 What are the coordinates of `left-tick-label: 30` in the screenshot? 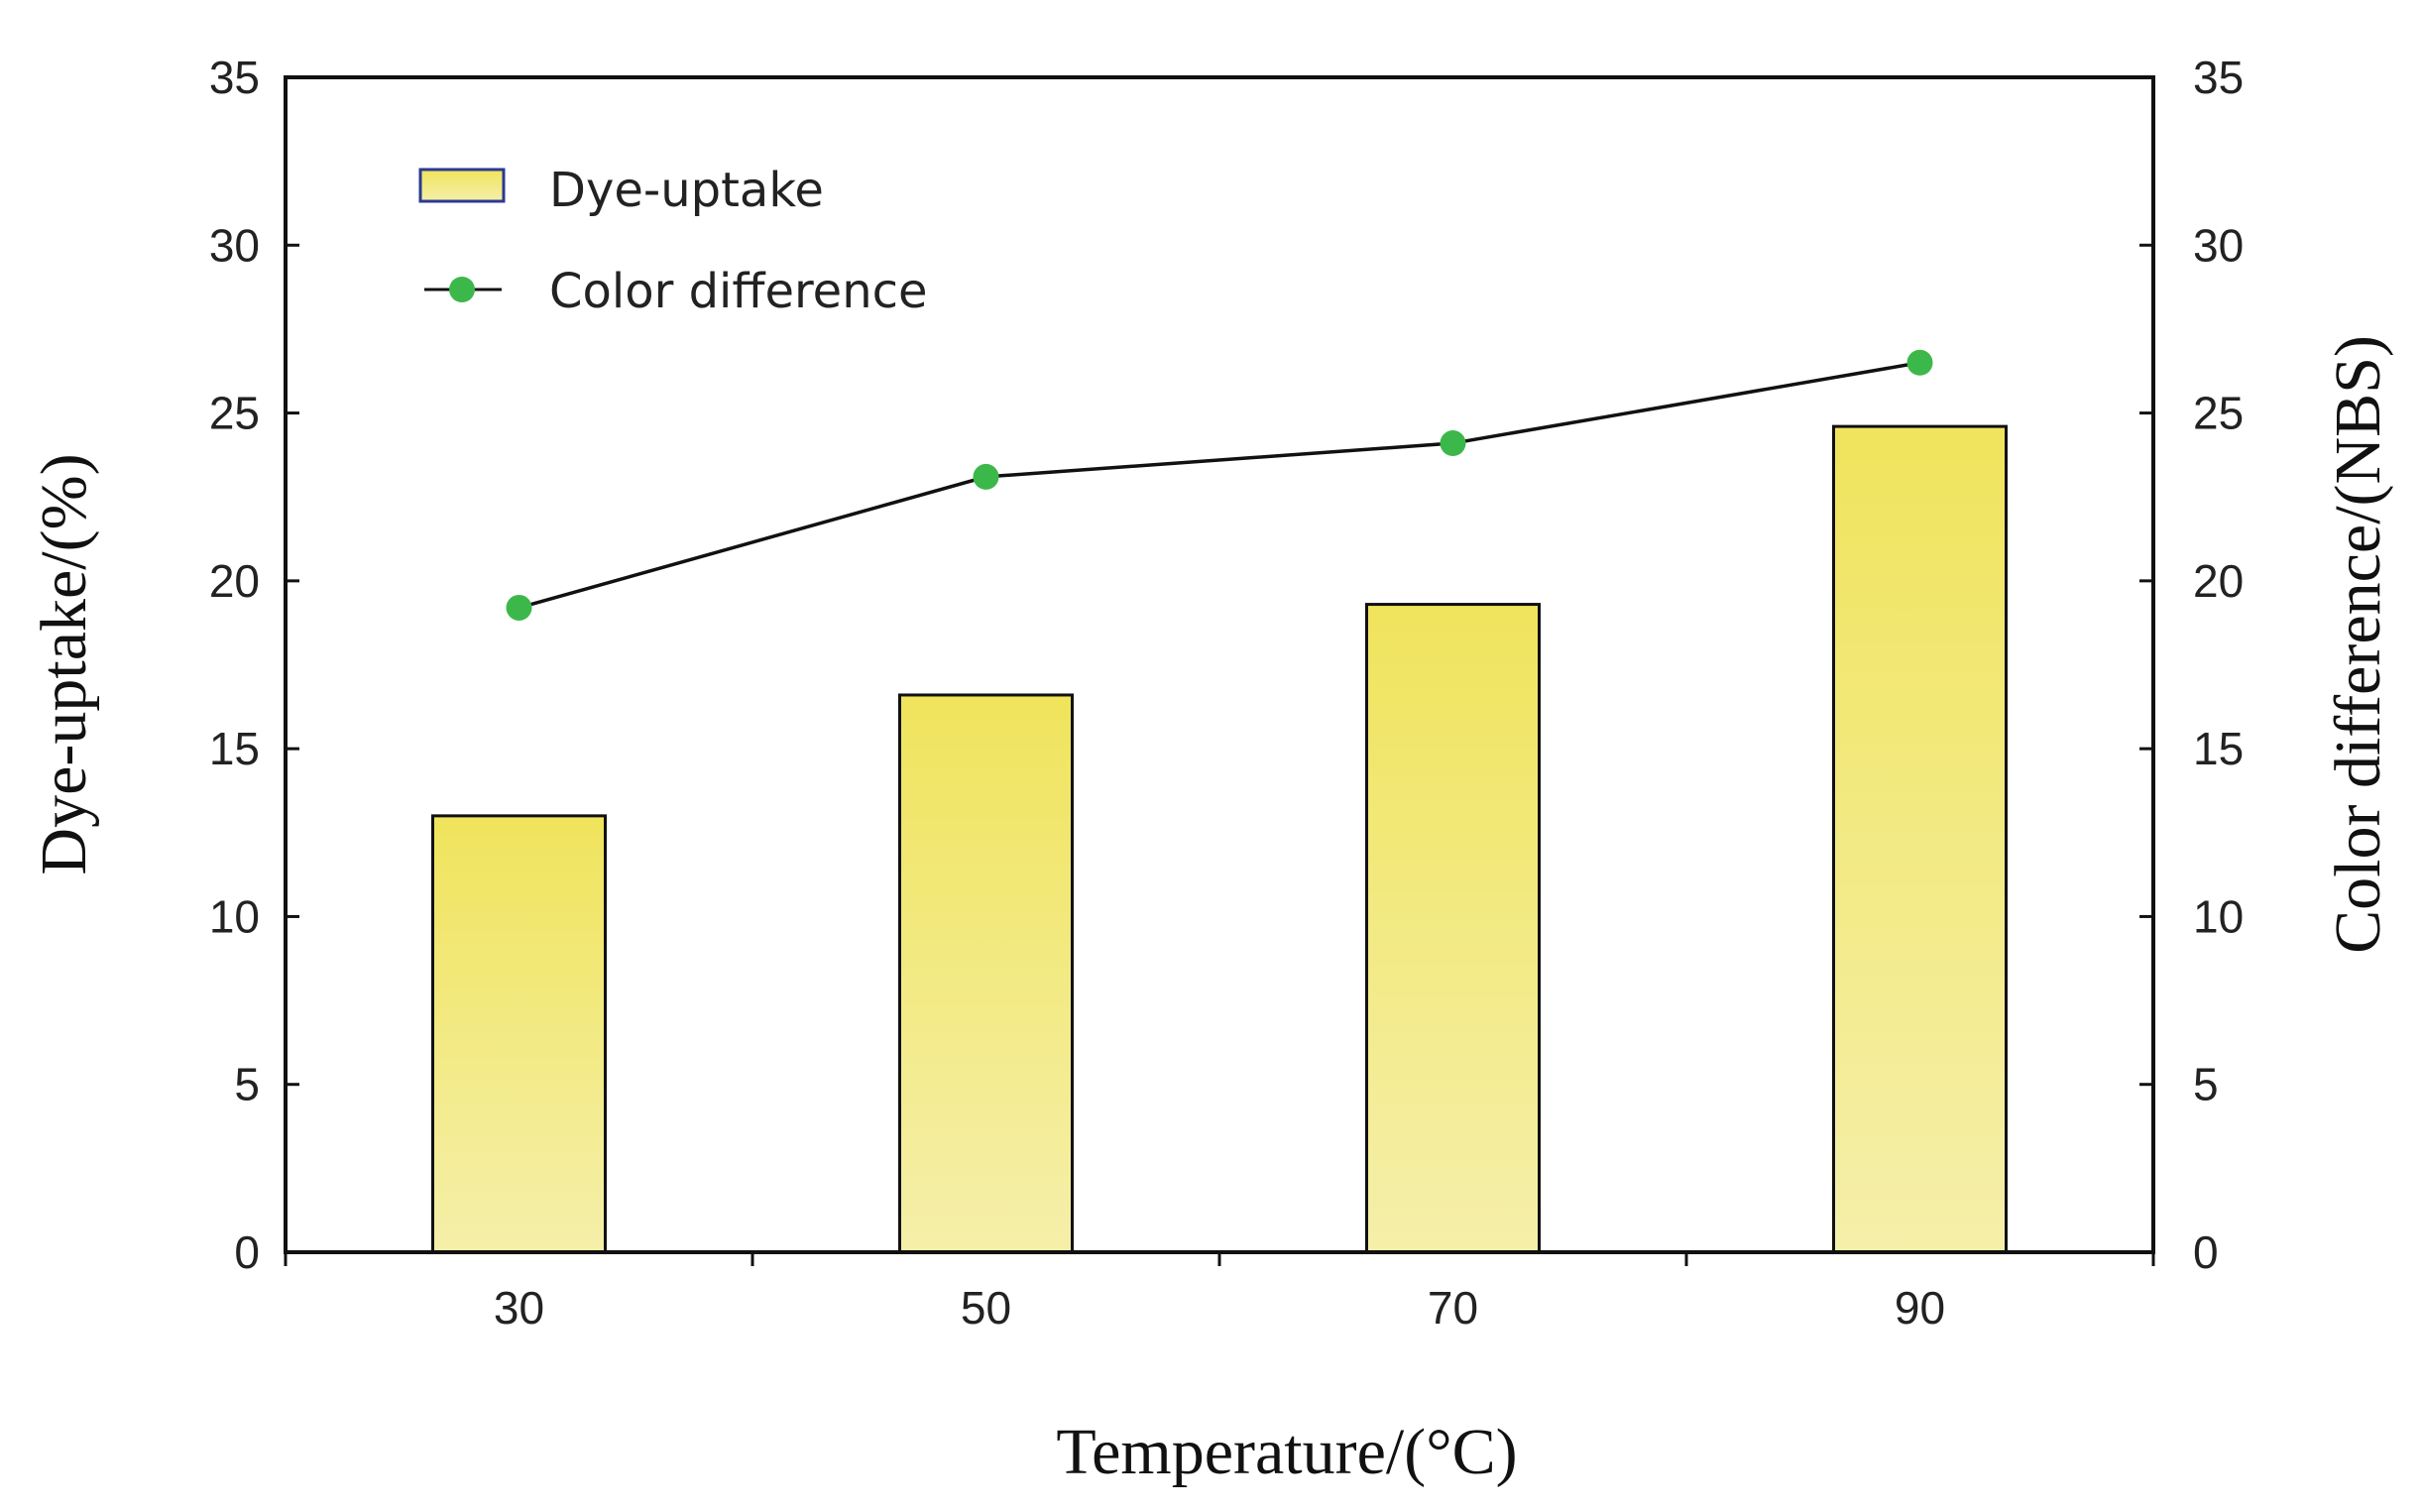 It's located at (234, 245).